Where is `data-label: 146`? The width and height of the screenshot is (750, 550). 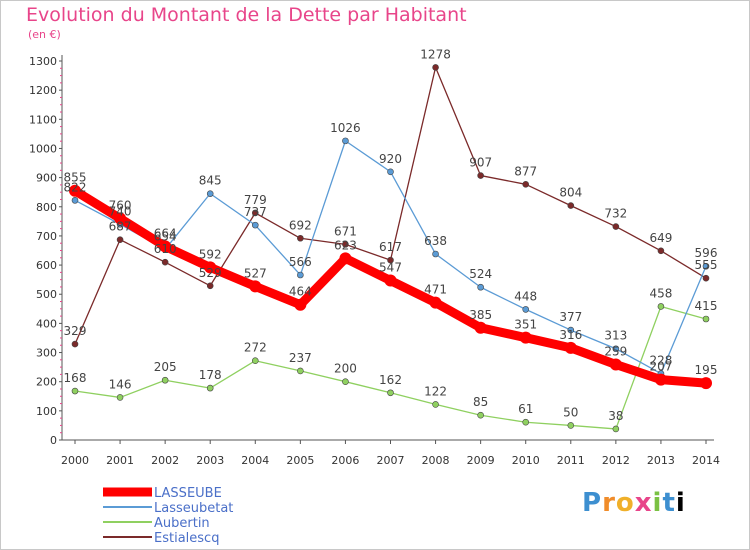
data-label: 146 is located at coordinates (120, 384).